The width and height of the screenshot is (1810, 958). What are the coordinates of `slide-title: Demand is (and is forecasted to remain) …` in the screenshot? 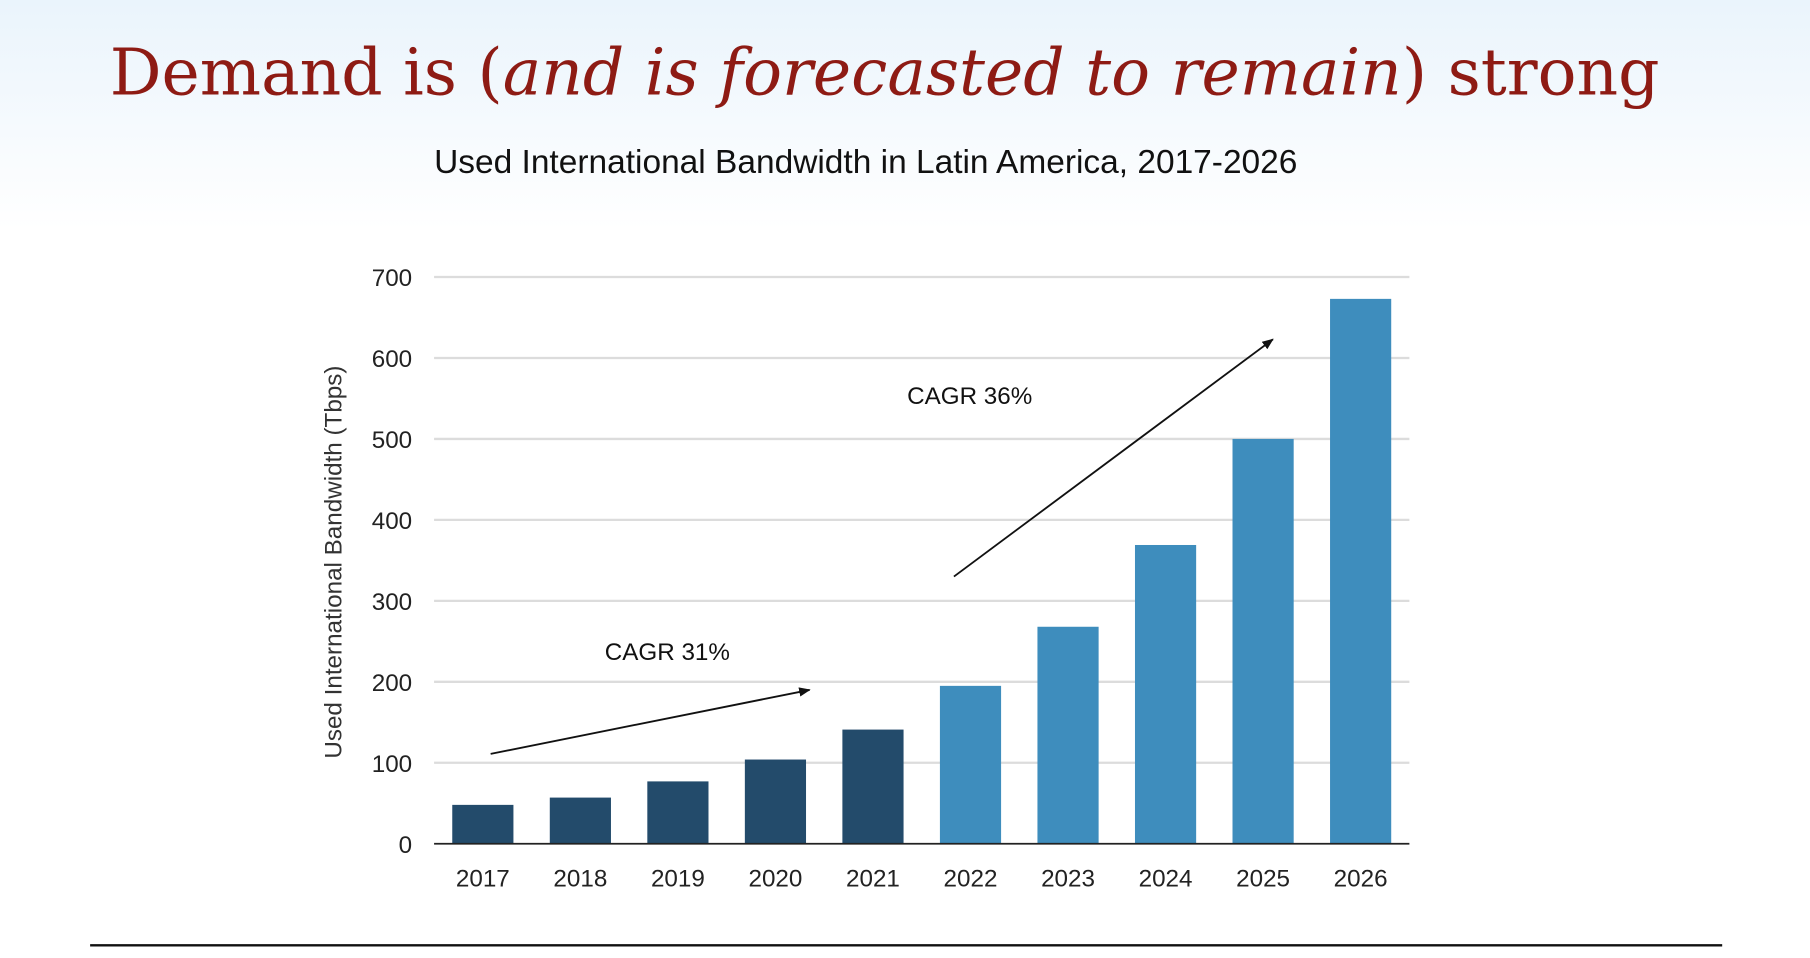 It's located at (885, 73).